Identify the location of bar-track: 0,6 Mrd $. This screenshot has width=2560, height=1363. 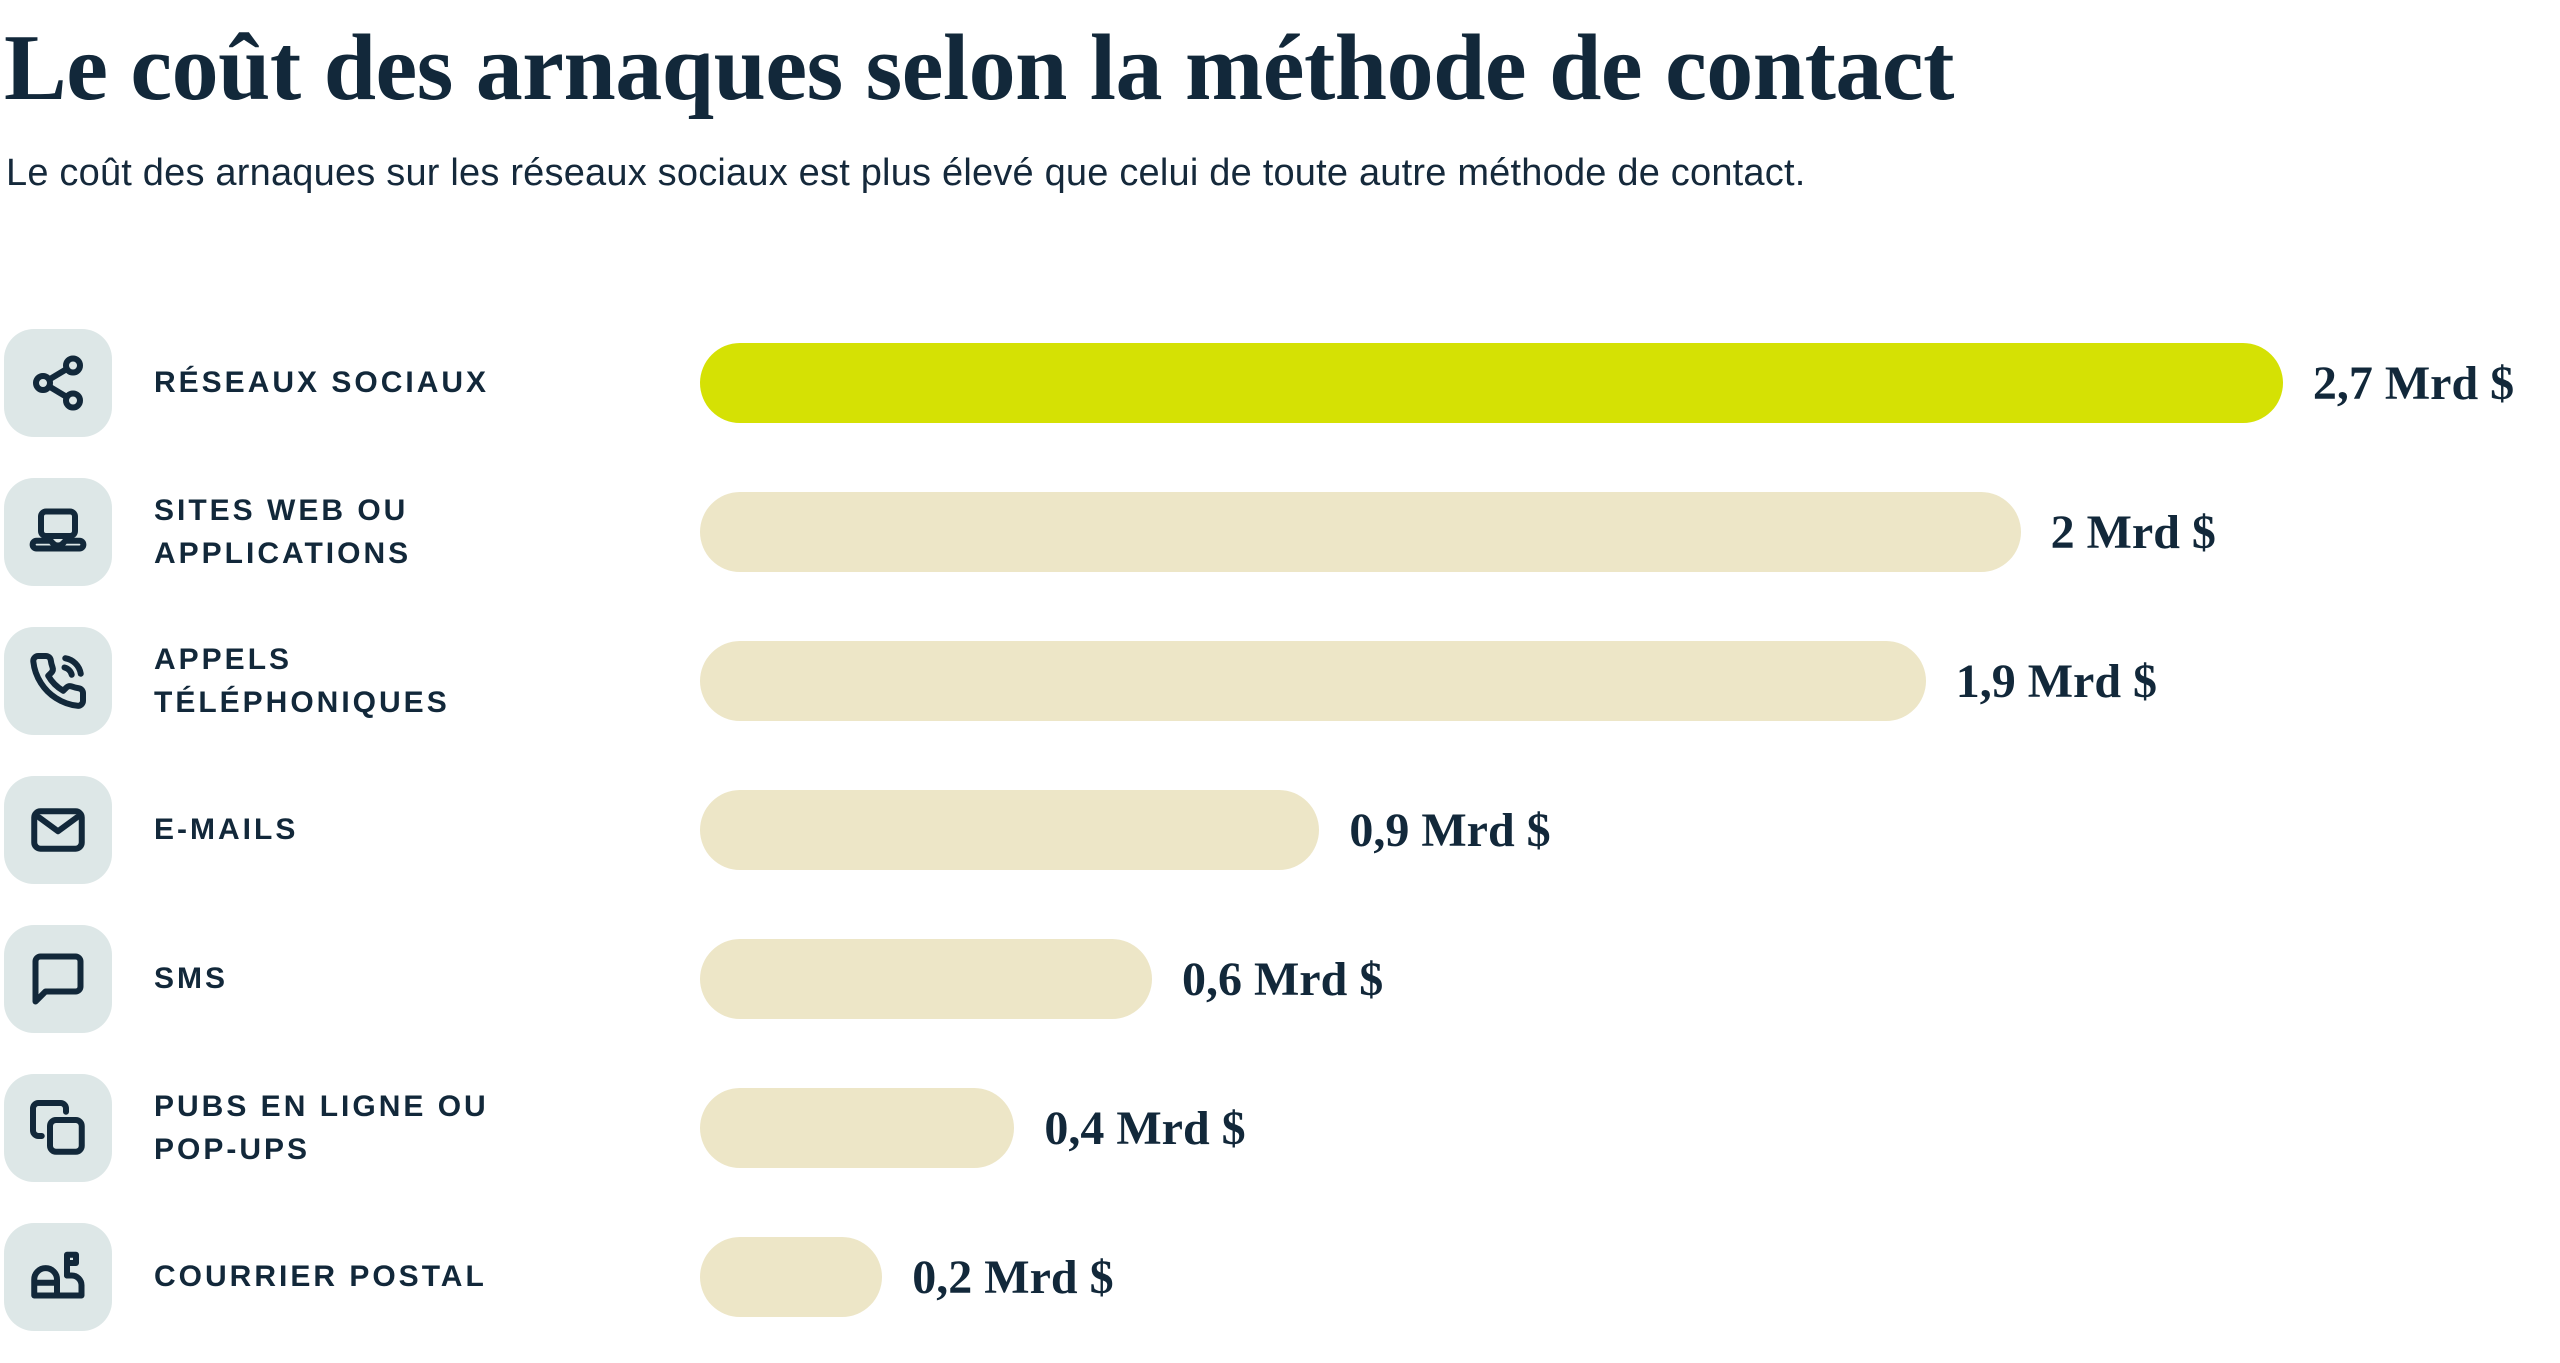
(1630, 979).